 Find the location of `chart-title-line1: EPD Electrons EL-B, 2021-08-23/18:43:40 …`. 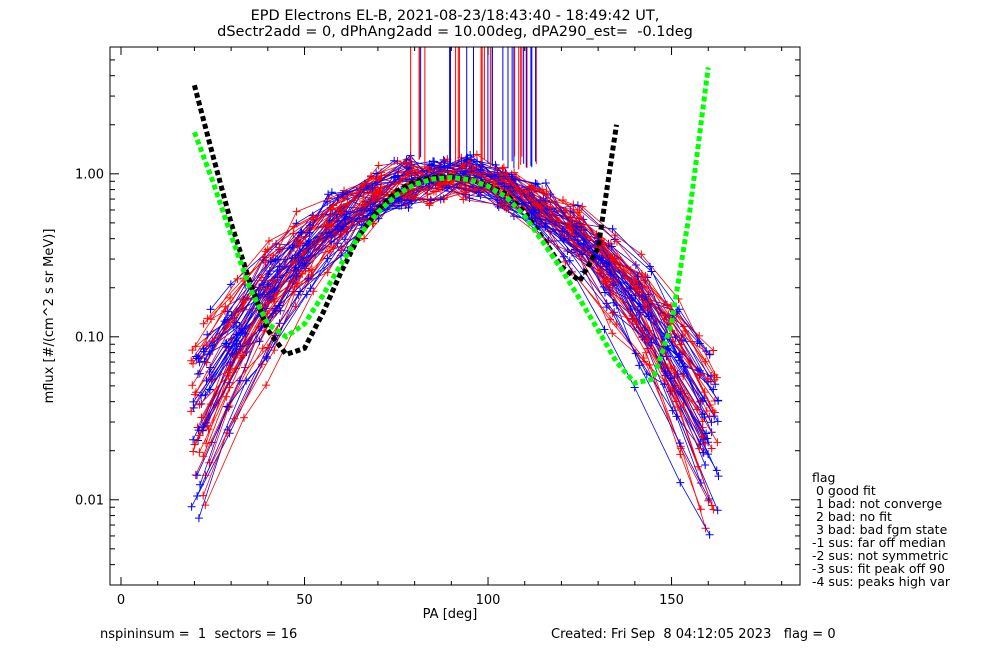

chart-title-line1: EPD Electrons EL-B, 2021-08-23/18:43:40 … is located at coordinates (455, 16).